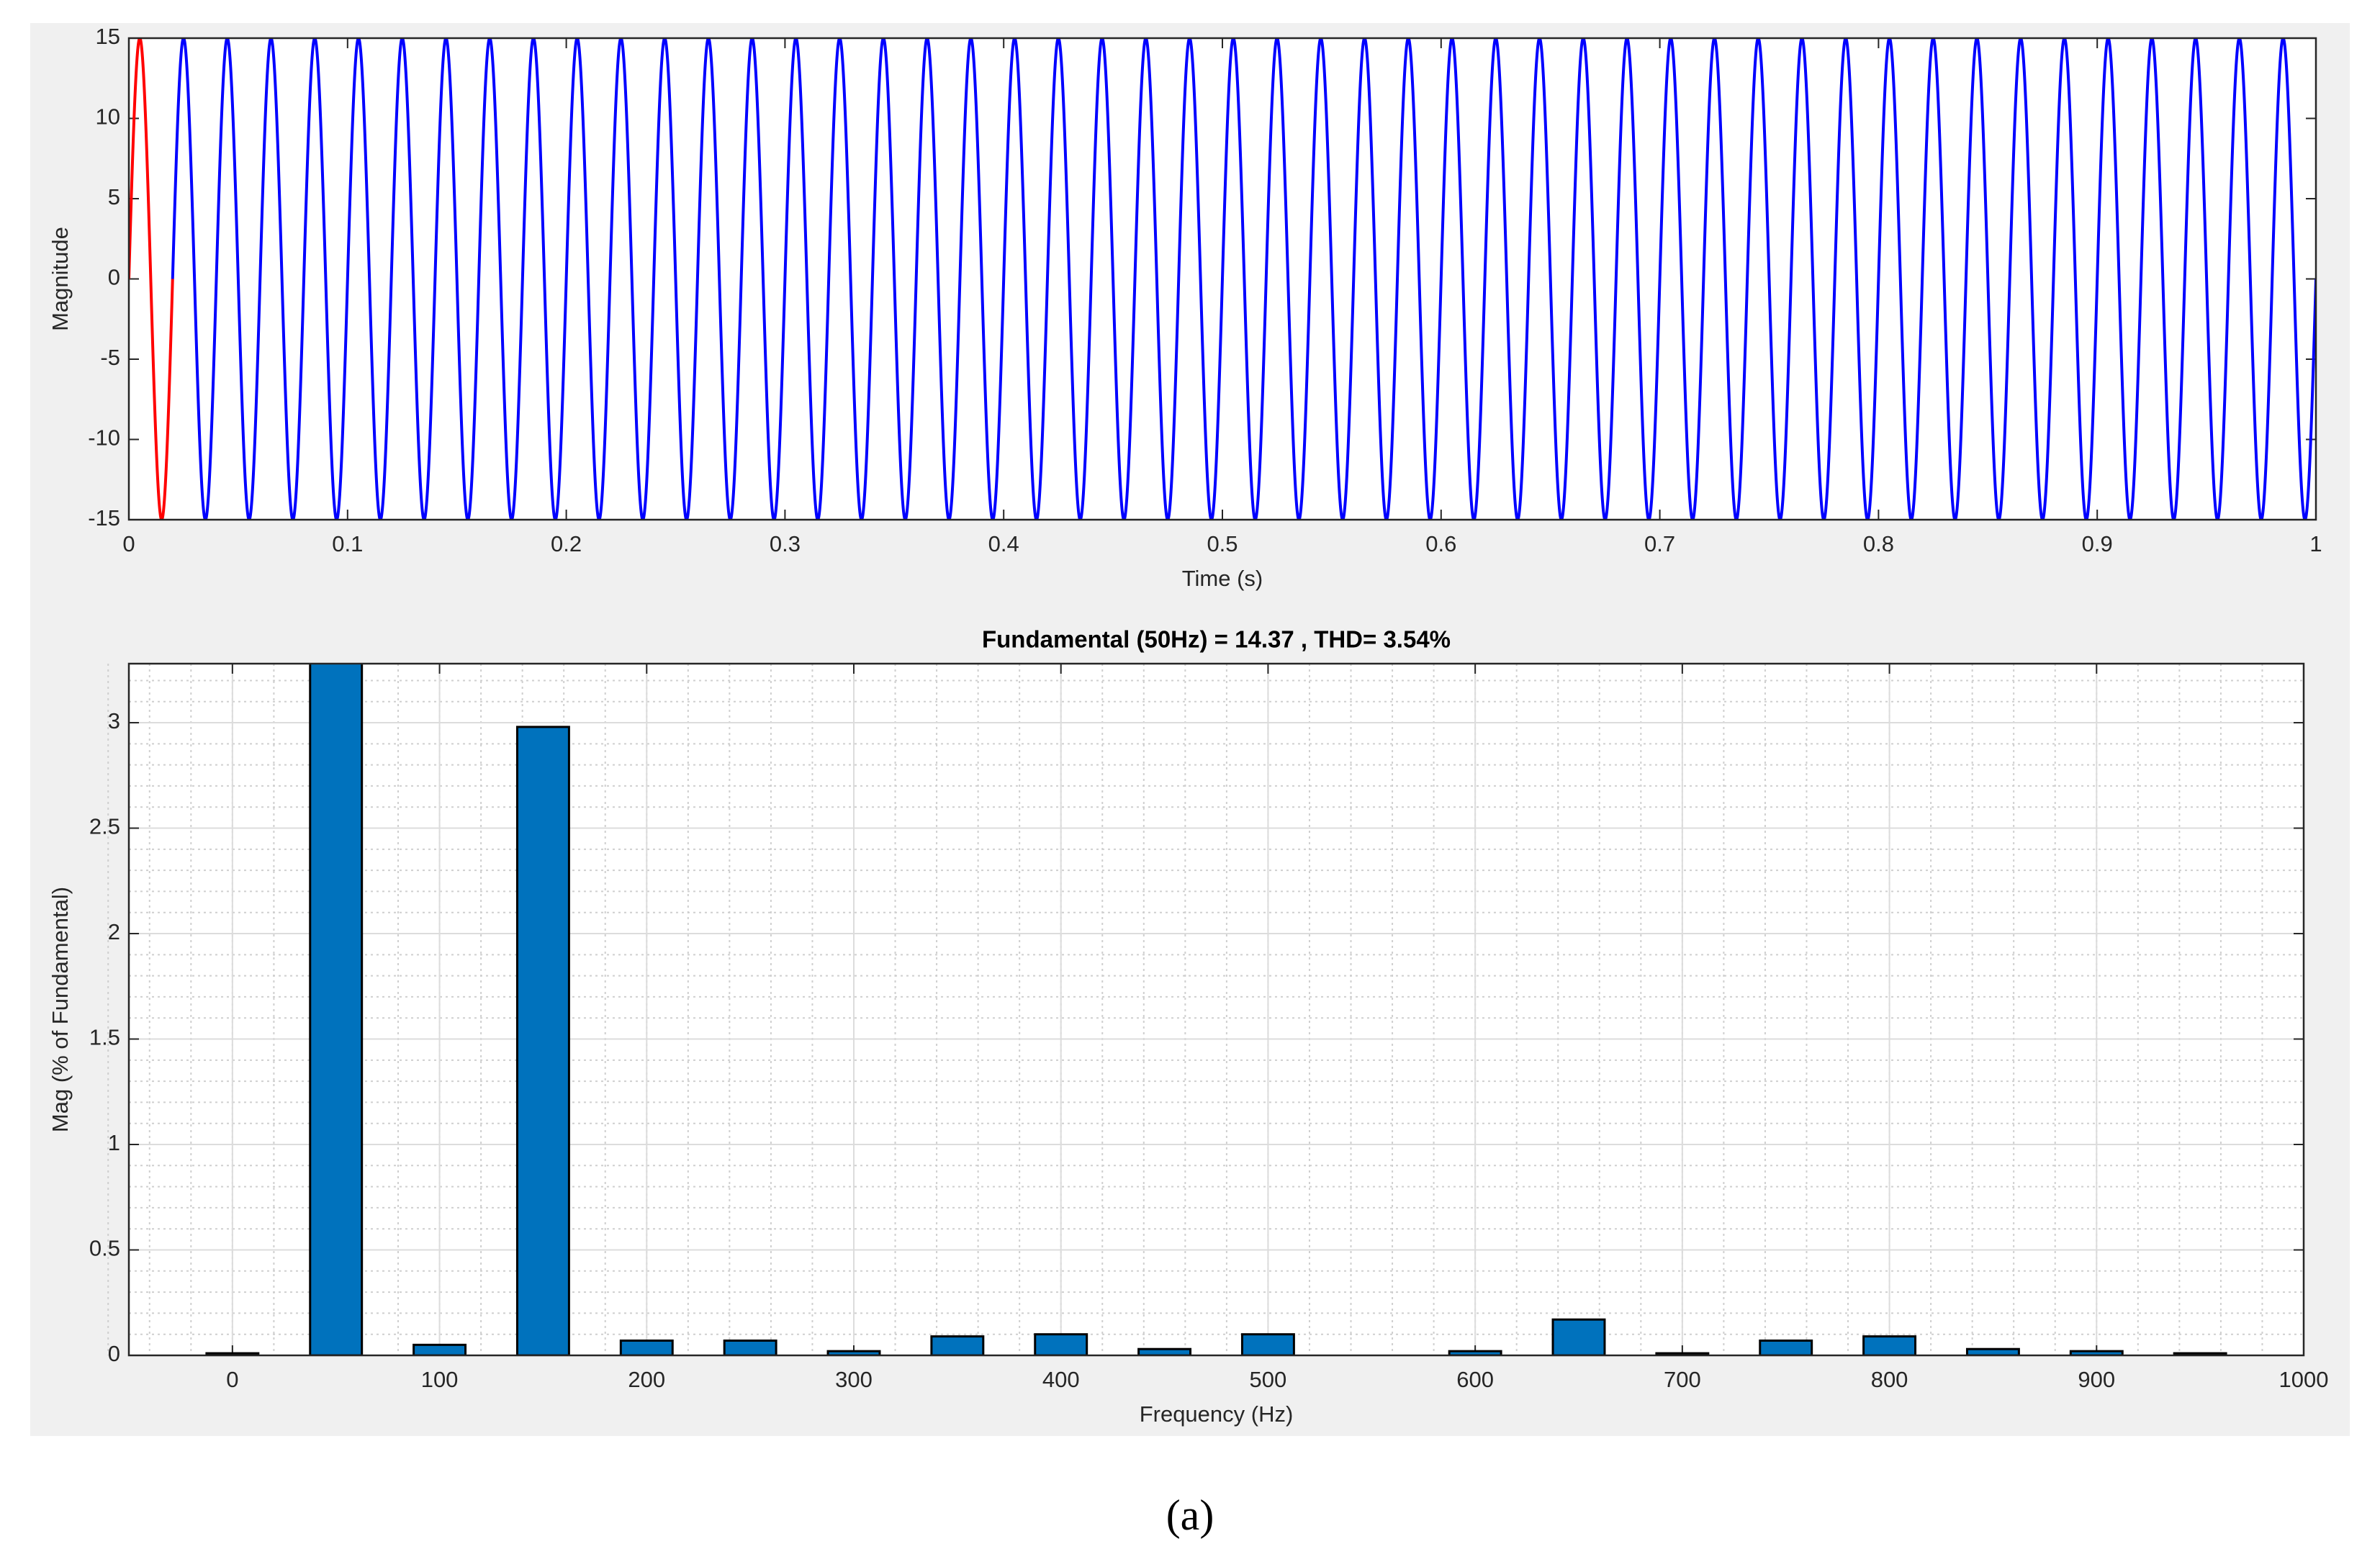 The height and width of the screenshot is (1567, 2380). I want to click on x-tick-label: 900, so click(2096, 1379).